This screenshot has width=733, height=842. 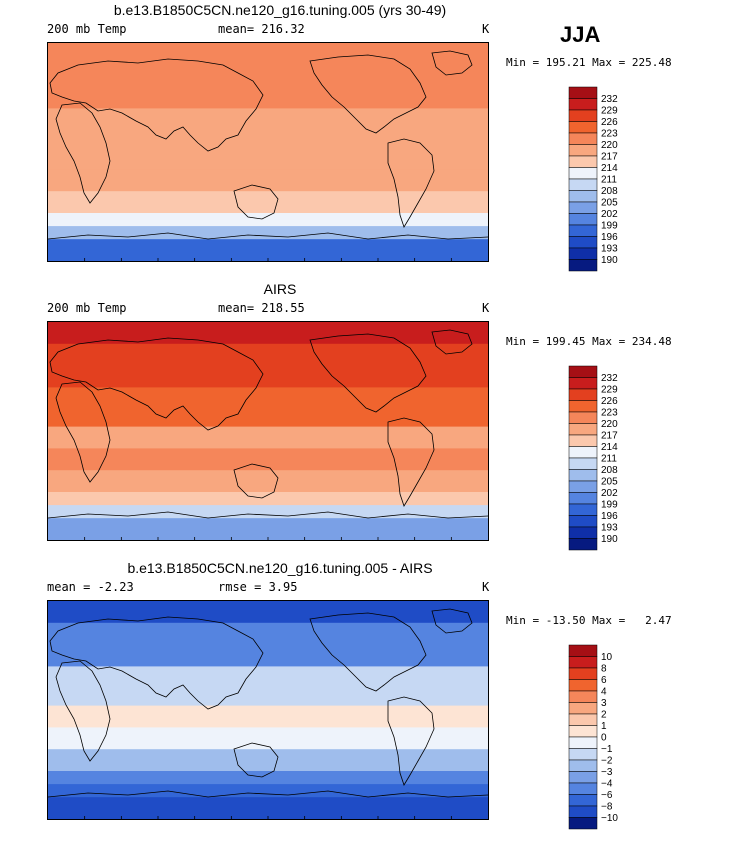 I want to click on colorbar-level-label: 0, so click(x=604, y=738).